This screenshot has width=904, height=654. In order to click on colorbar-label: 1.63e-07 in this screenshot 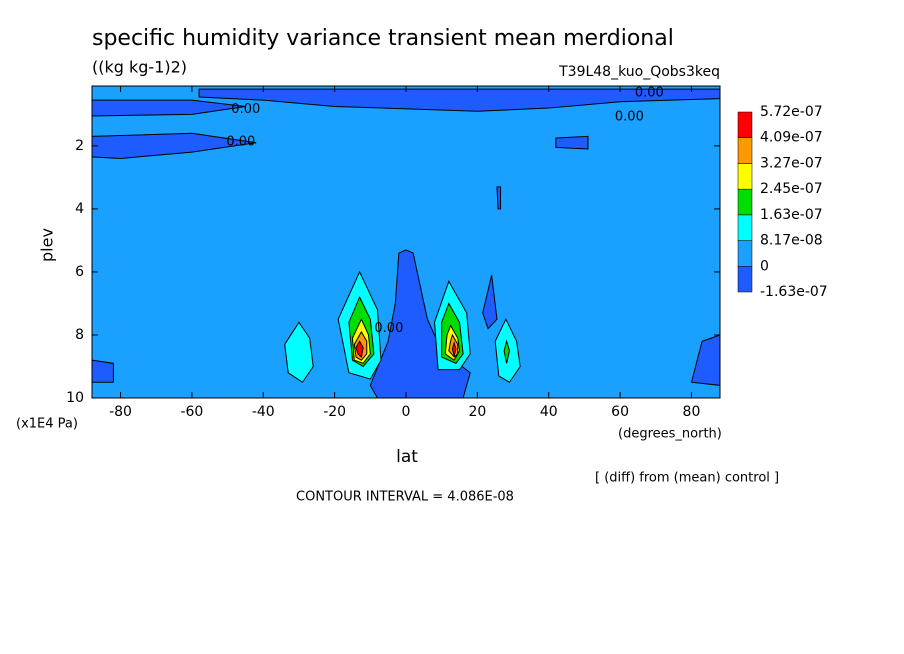, I will do `click(791, 215)`.